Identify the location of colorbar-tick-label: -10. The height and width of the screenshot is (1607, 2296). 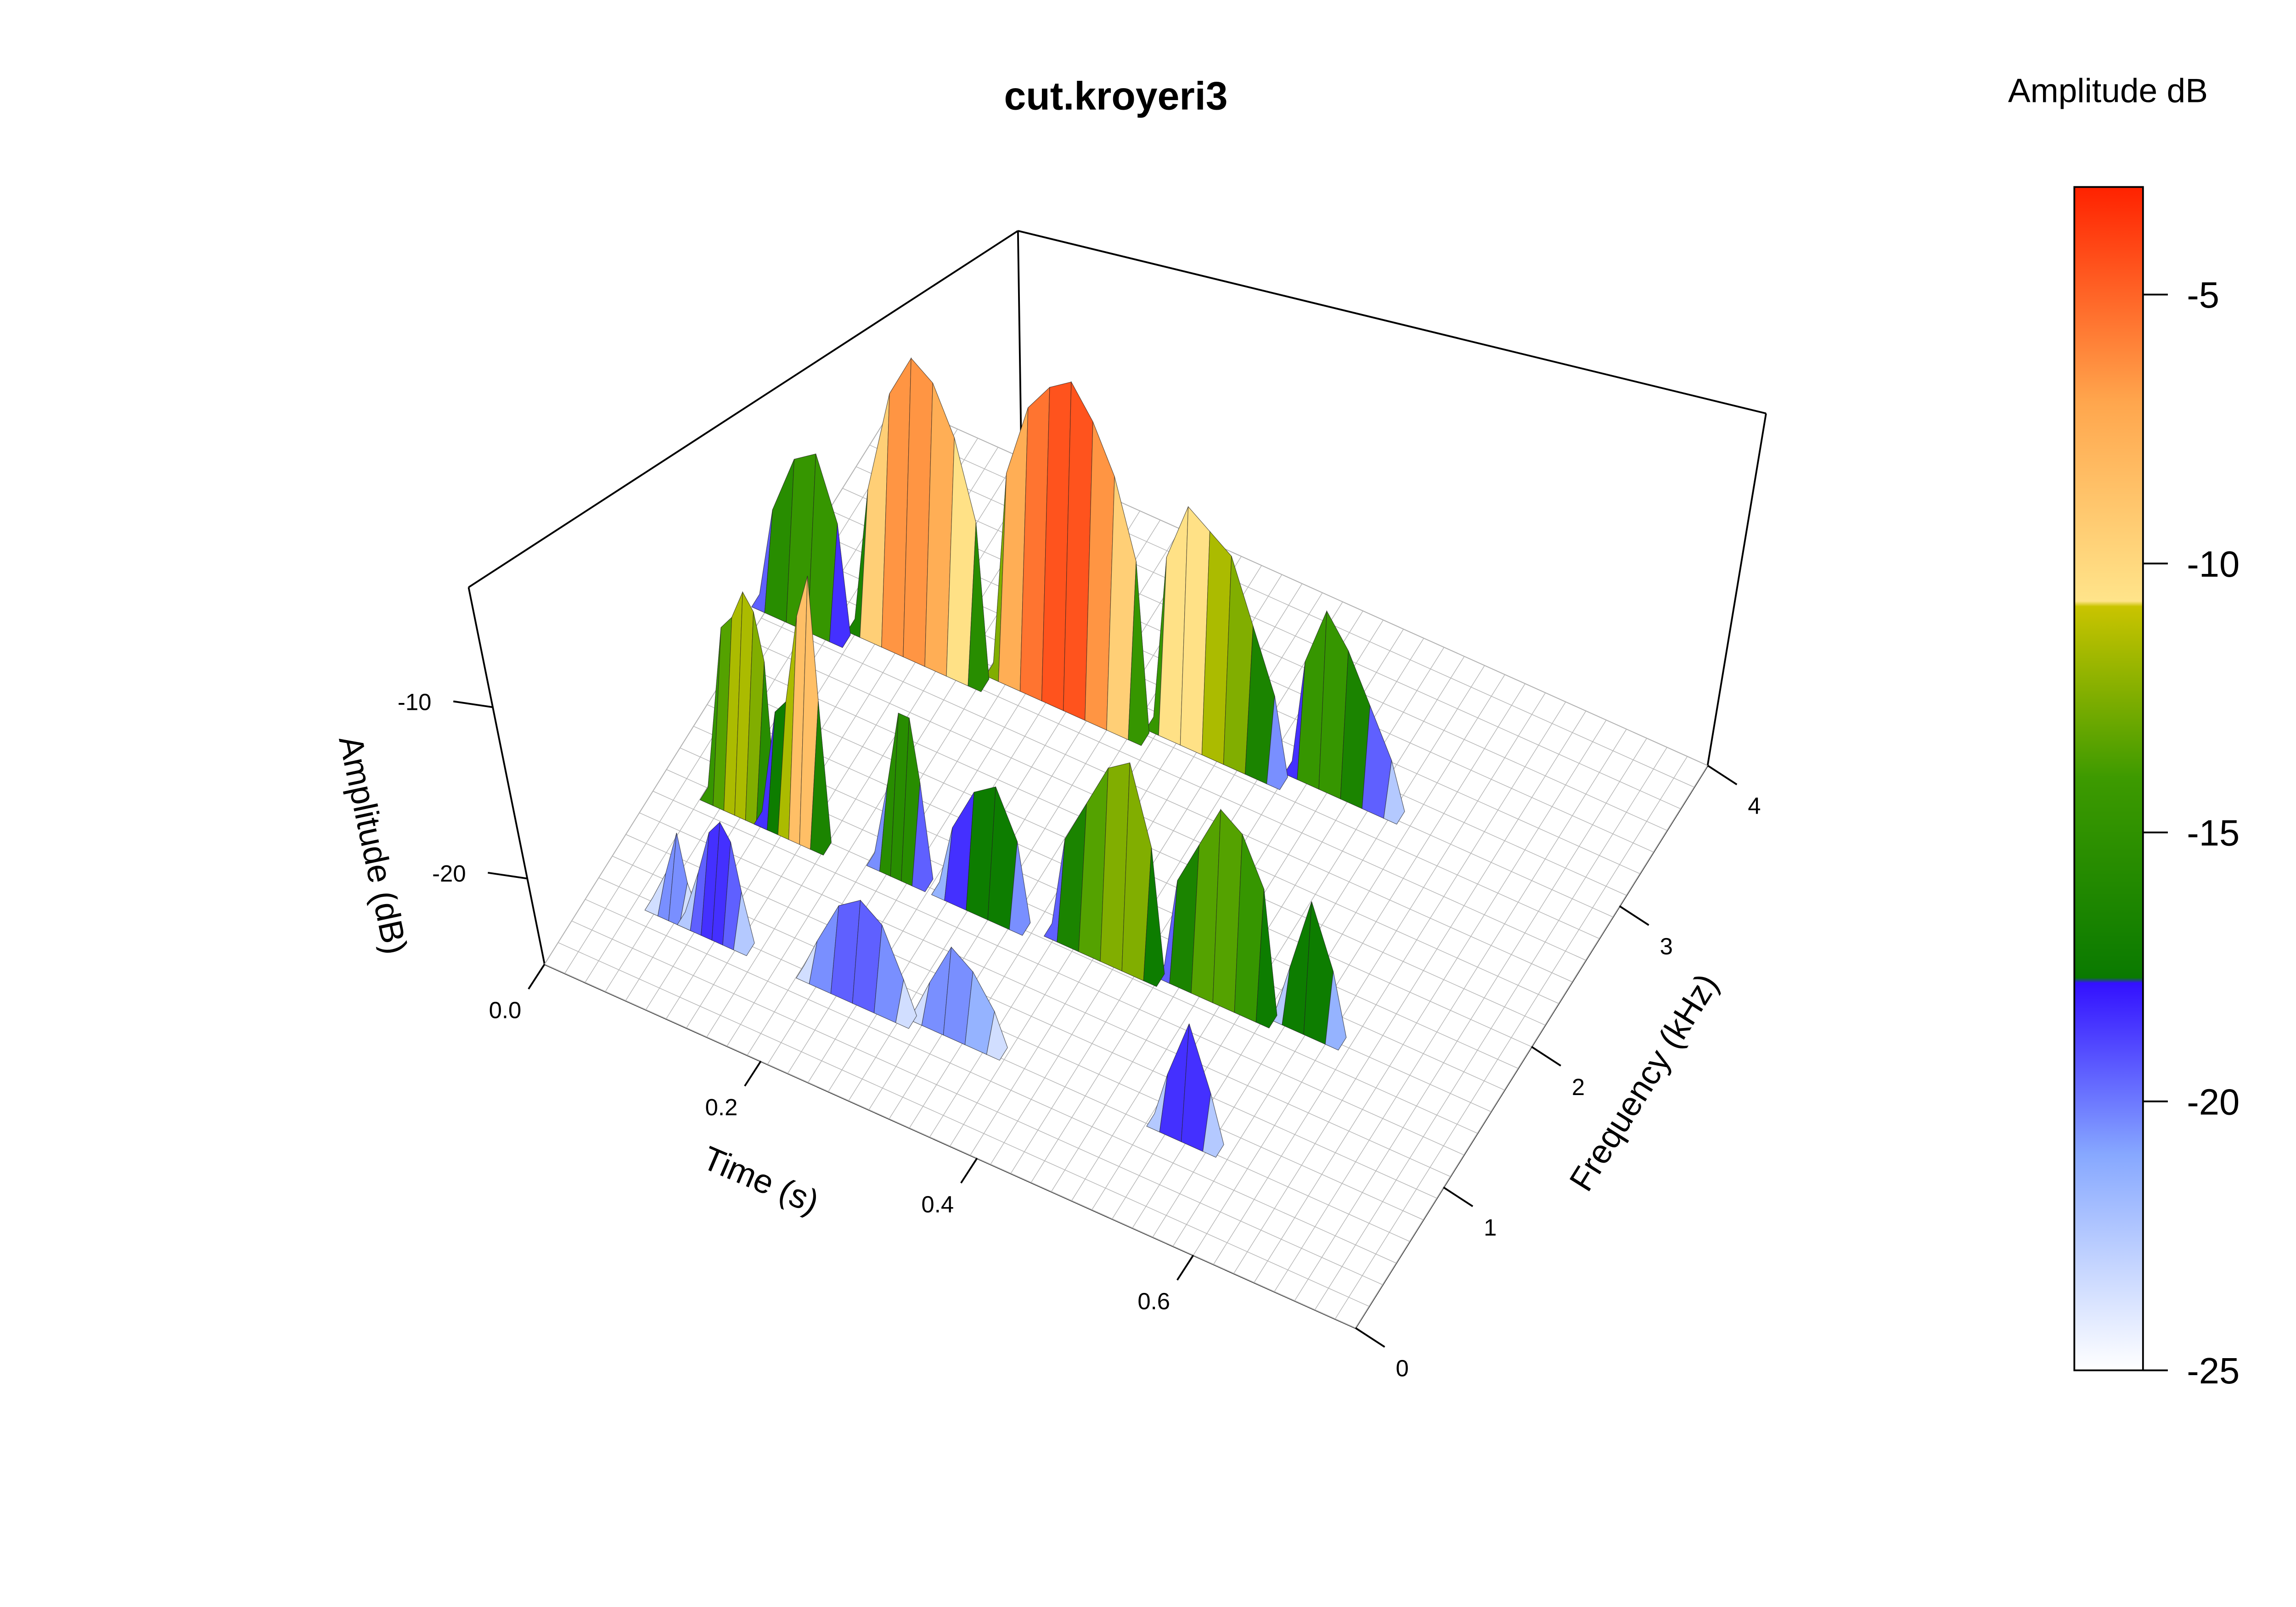
(2214, 564).